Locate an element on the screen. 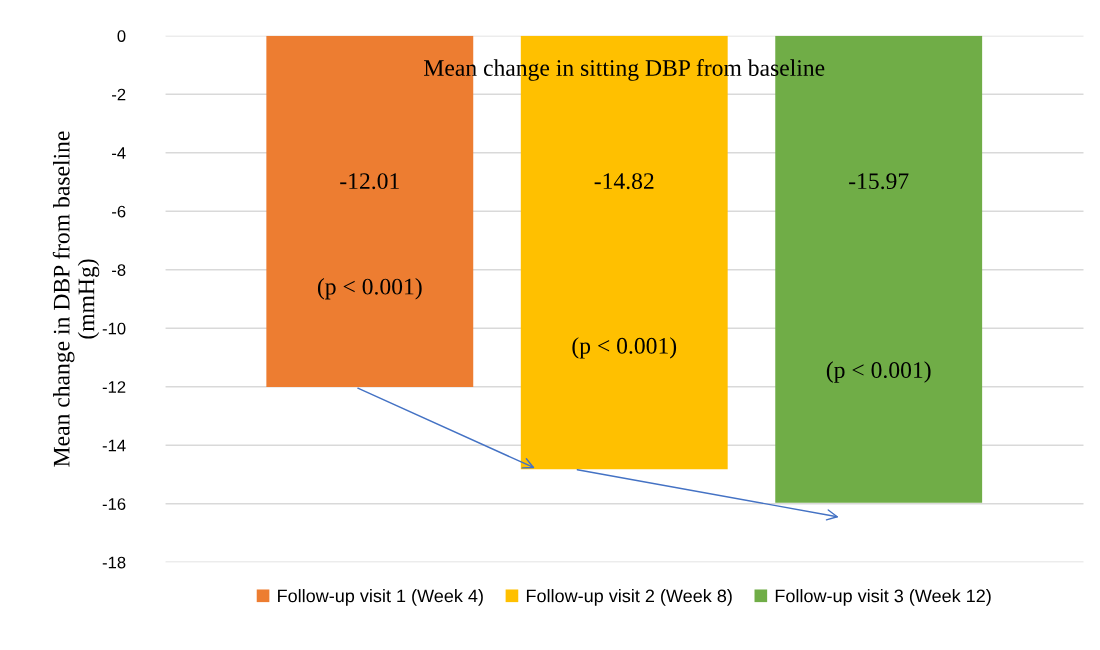 The height and width of the screenshot is (650, 1100). y-tick-label: -10 is located at coordinates (114, 328).